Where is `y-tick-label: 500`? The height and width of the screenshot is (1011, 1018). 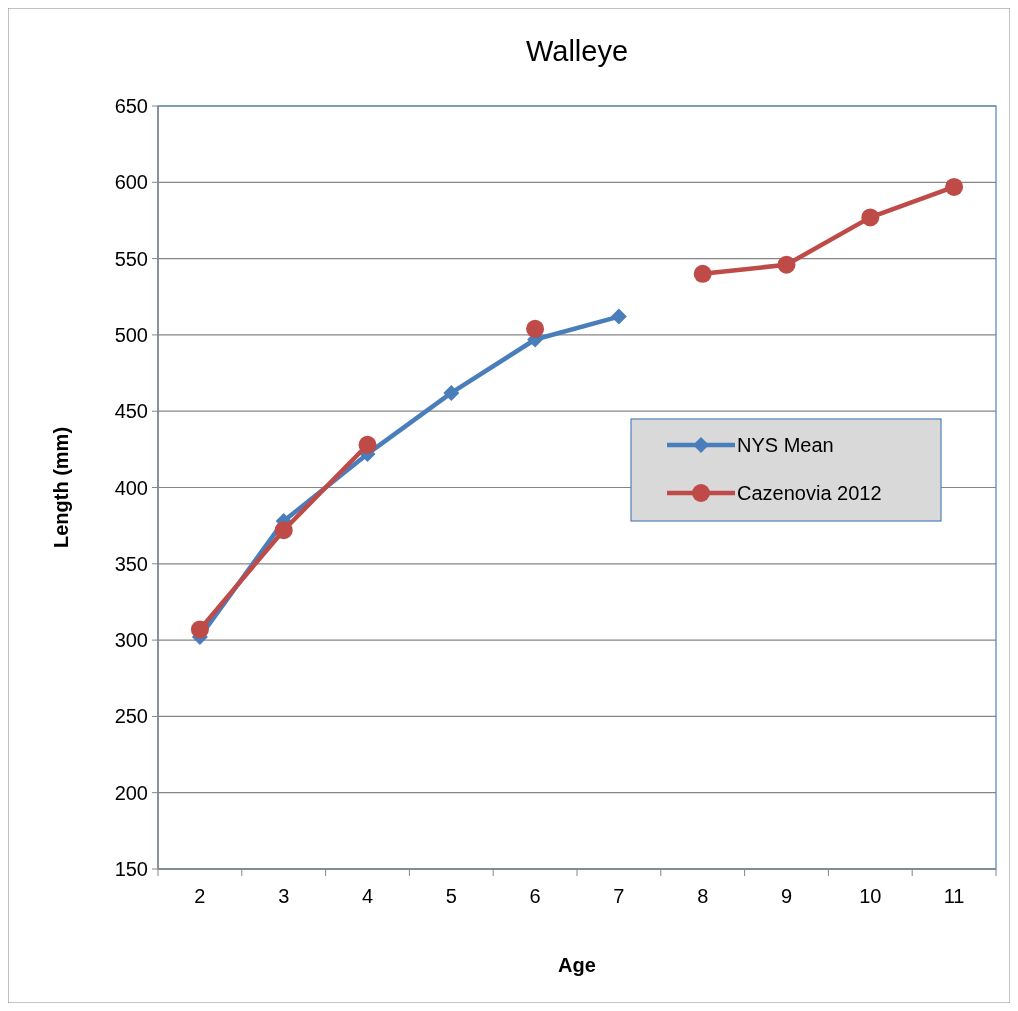
y-tick-label: 500 is located at coordinates (131, 334).